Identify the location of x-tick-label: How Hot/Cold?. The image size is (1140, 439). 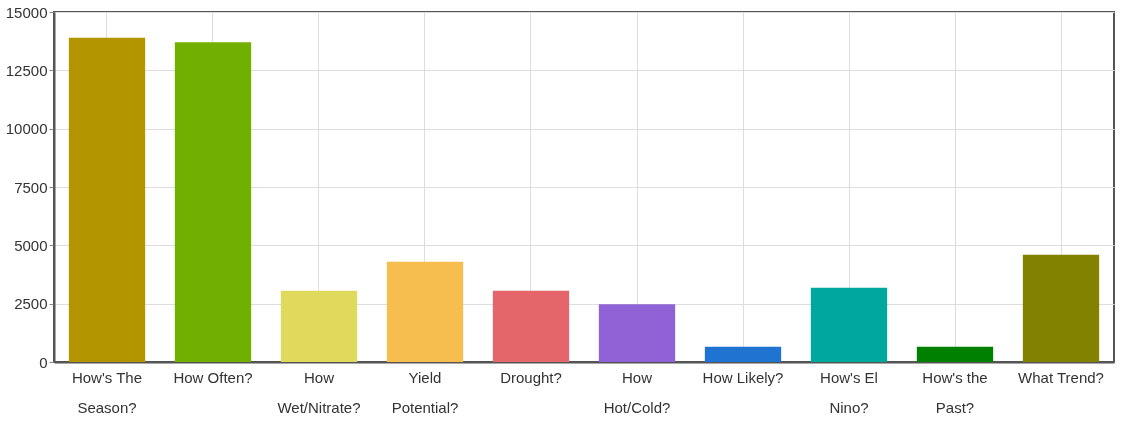
(637, 392).